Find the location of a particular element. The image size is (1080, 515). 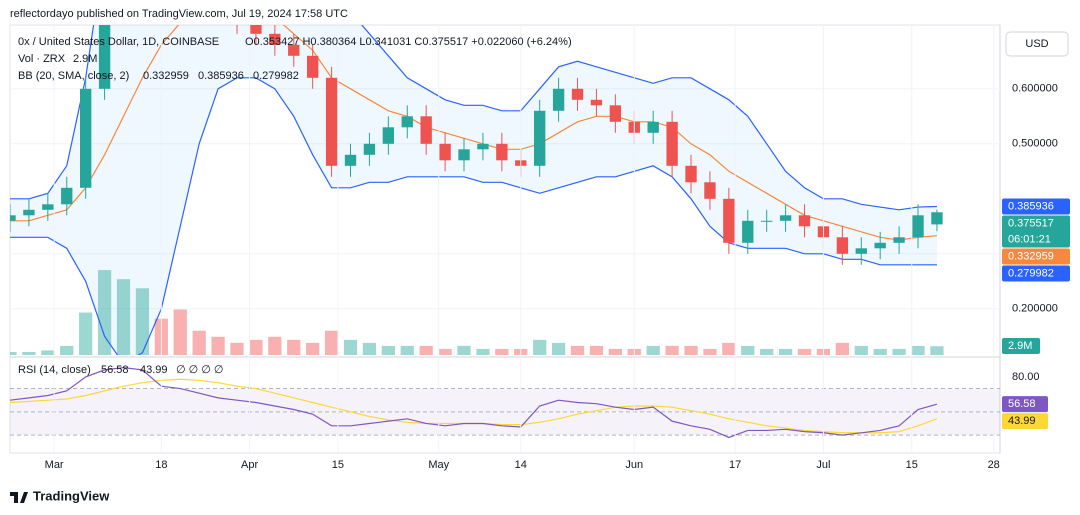

rsi-extra: ∅ ∅ ∅ ∅ is located at coordinates (200, 370).